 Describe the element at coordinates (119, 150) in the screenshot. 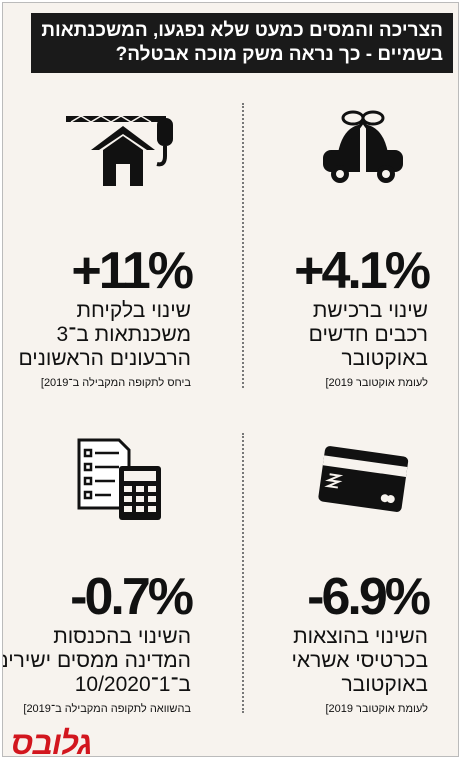

I see `house-icon` at that location.